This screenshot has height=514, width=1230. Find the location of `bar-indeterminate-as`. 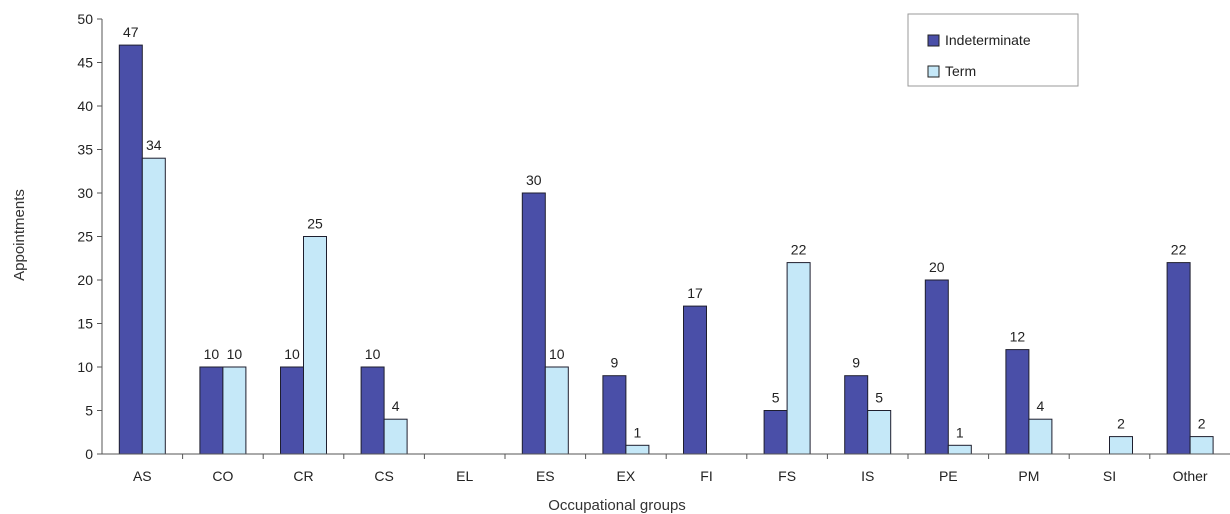

bar-indeterminate-as is located at coordinates (130, 249).